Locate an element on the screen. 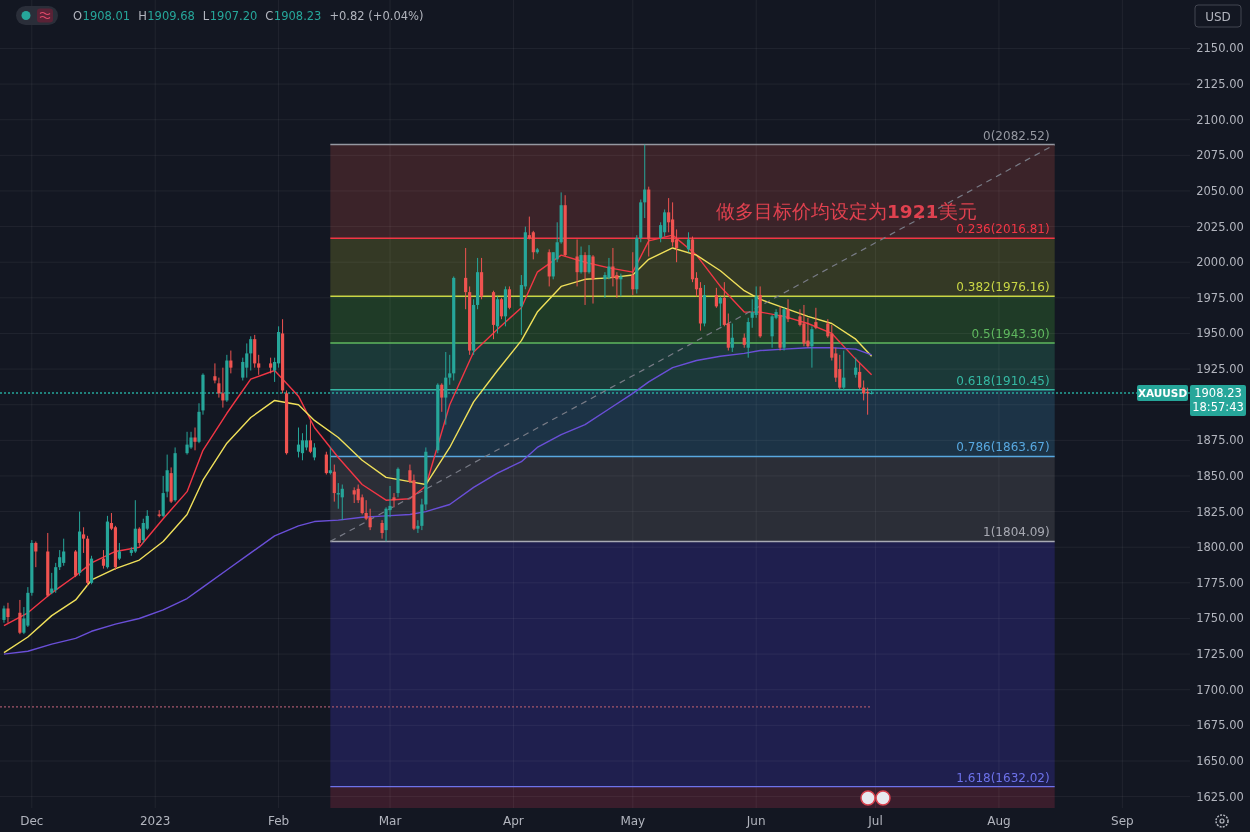  y-tick-label: 1700.00 is located at coordinates (1220, 689).